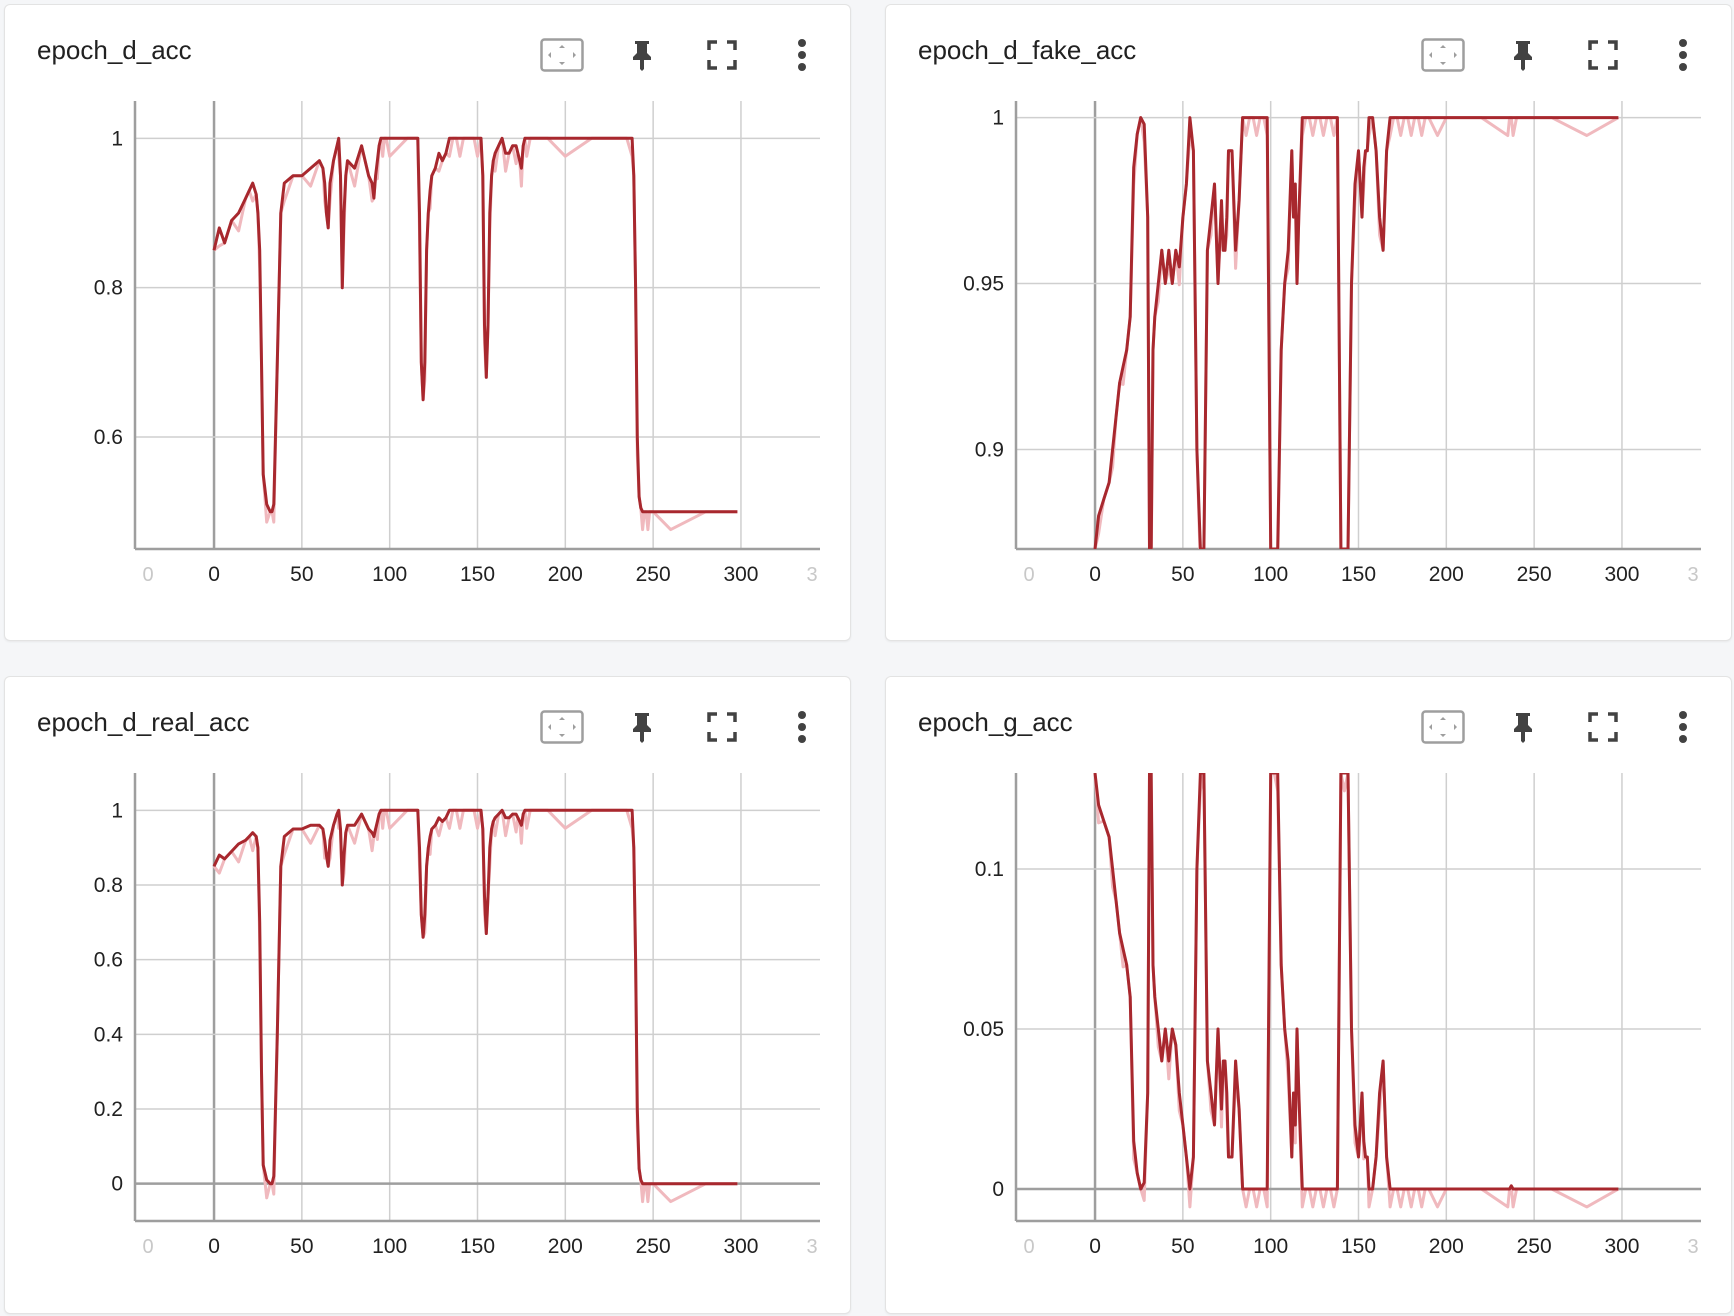 This screenshot has width=1734, height=1316. What do you see at coordinates (108, 1109) in the screenshot?
I see `y-tick-label: 0.2` at bounding box center [108, 1109].